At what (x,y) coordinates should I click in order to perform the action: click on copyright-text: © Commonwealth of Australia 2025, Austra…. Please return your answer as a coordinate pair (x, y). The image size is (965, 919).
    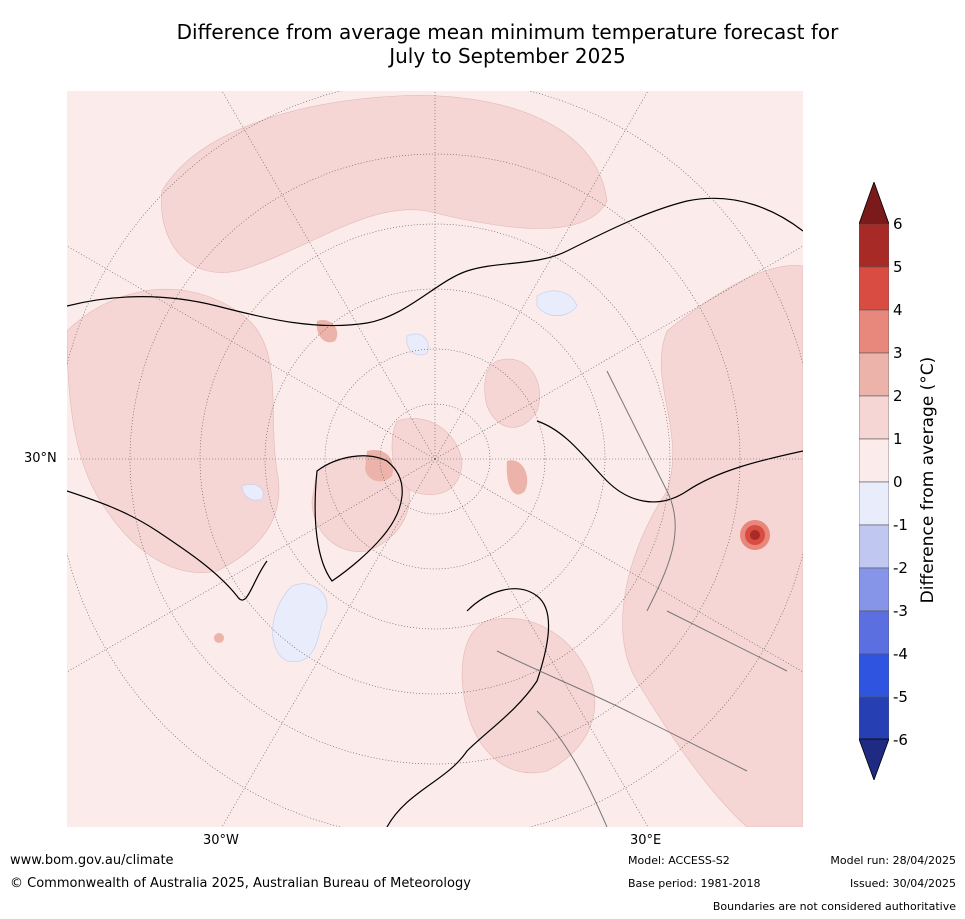
    Looking at the image, I should click on (240, 883).